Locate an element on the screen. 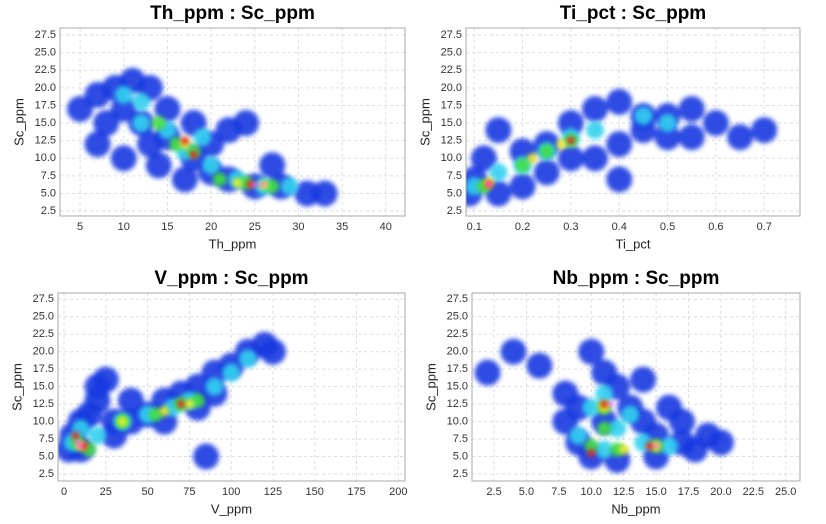 Image resolution: width=826 pixels, height=524 pixels. x-tick-label: 10.0 is located at coordinates (591, 492).